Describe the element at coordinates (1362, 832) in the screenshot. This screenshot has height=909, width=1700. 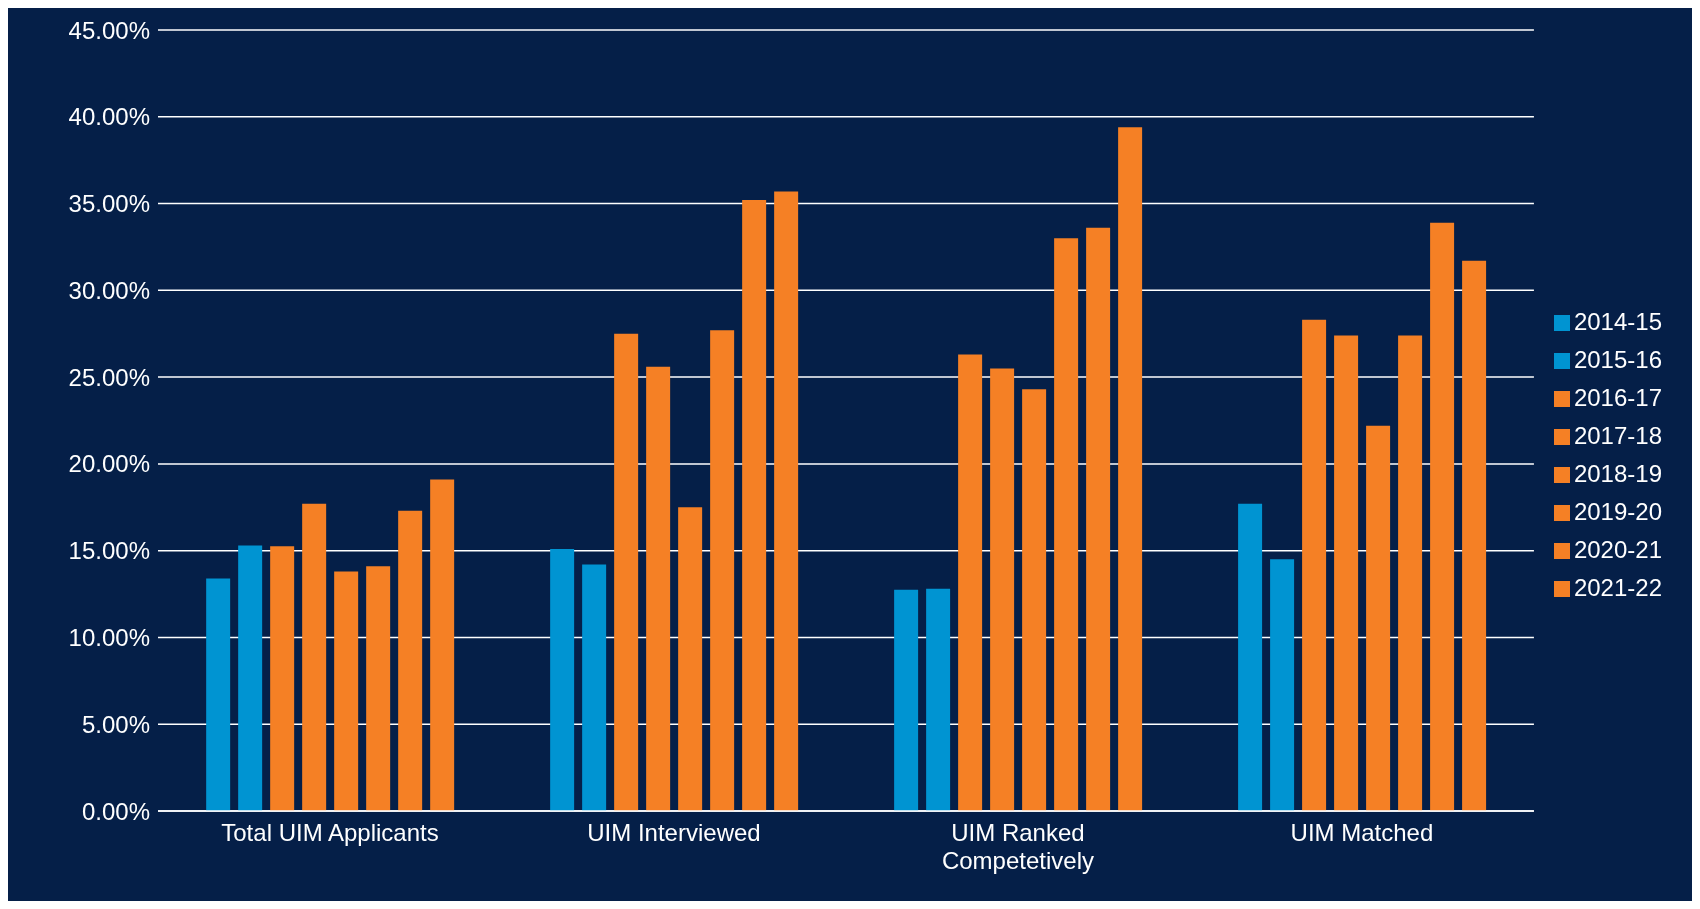
I see `x-tick-label: UIM Matched` at that location.